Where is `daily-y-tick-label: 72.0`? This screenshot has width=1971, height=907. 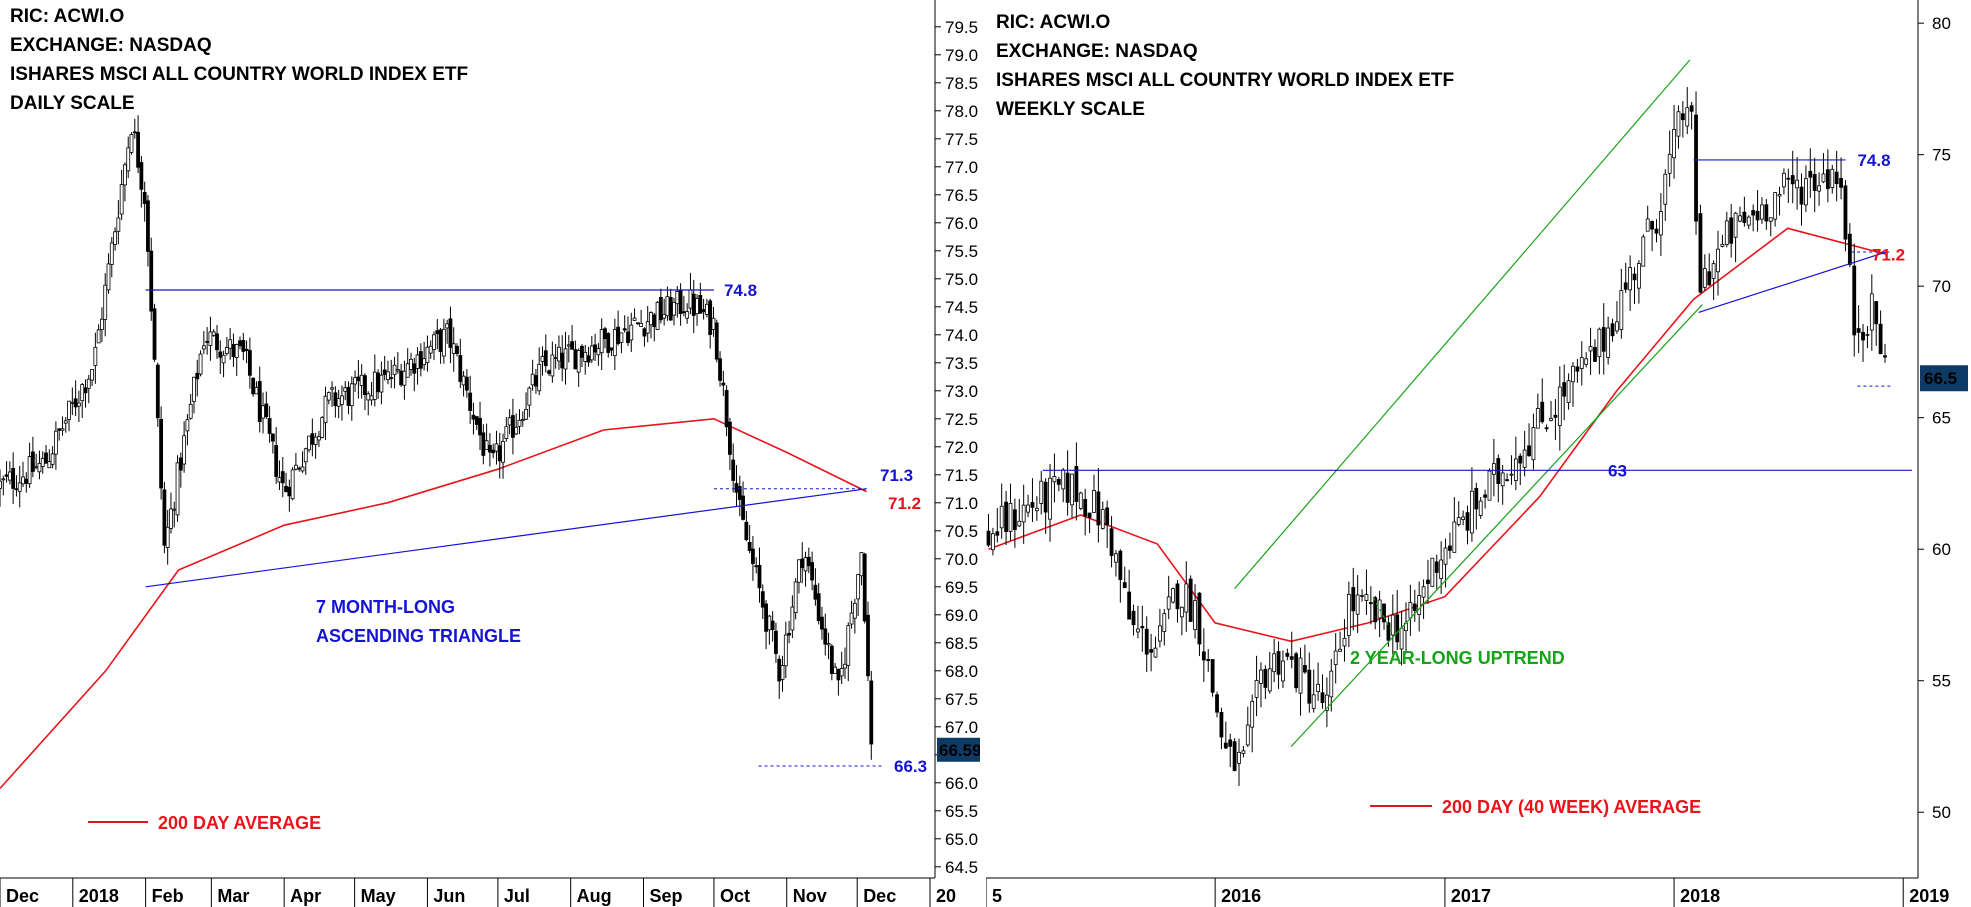 daily-y-tick-label: 72.0 is located at coordinates (961, 447).